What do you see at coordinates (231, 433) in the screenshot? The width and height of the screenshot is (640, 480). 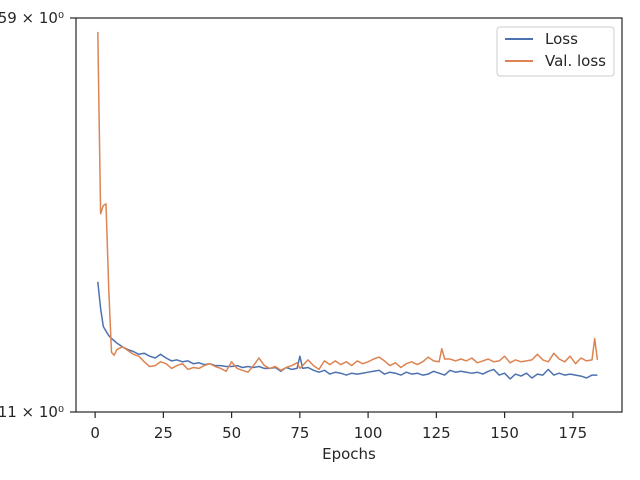 I see `x-tick-label: 50` at bounding box center [231, 433].